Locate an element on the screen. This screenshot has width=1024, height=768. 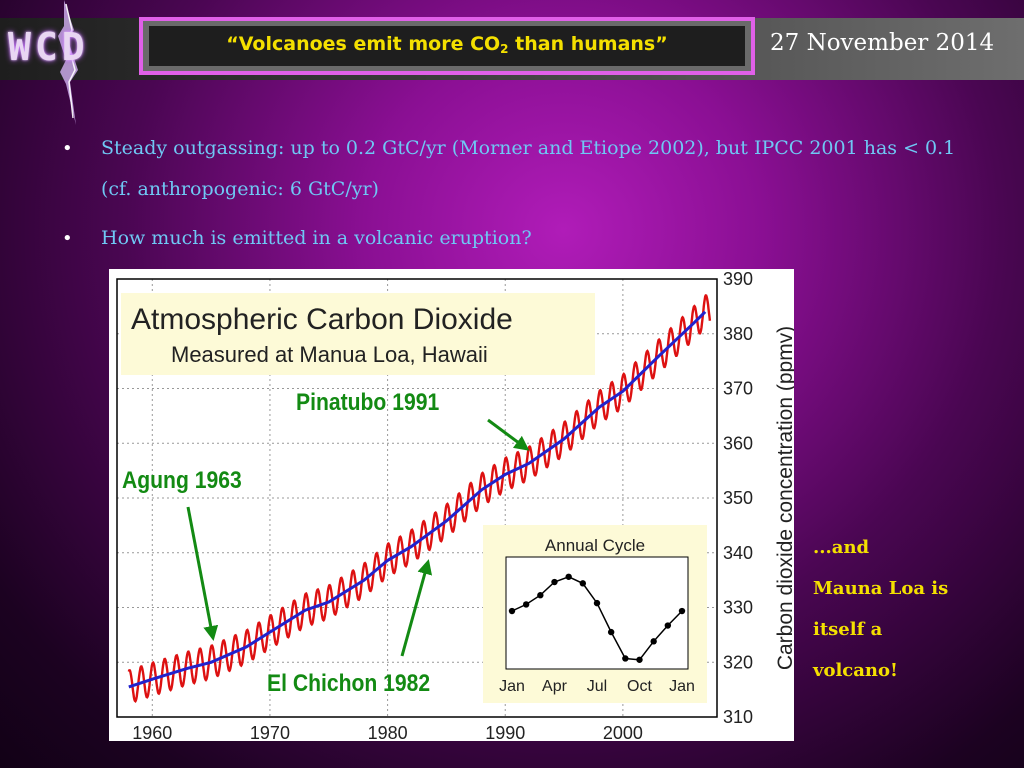
inset-title: Annual Cycle is located at coordinates (595, 545).